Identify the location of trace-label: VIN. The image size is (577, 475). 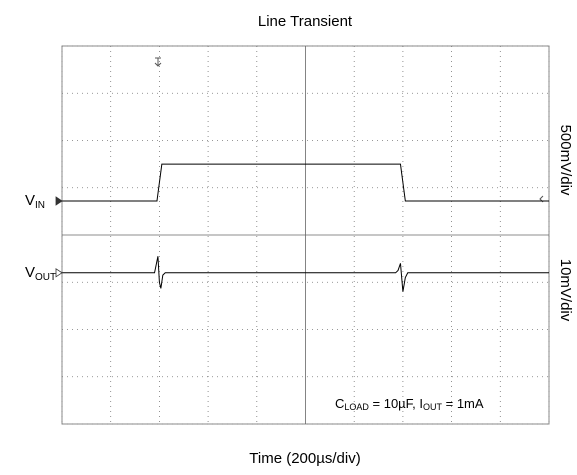
(35, 201).